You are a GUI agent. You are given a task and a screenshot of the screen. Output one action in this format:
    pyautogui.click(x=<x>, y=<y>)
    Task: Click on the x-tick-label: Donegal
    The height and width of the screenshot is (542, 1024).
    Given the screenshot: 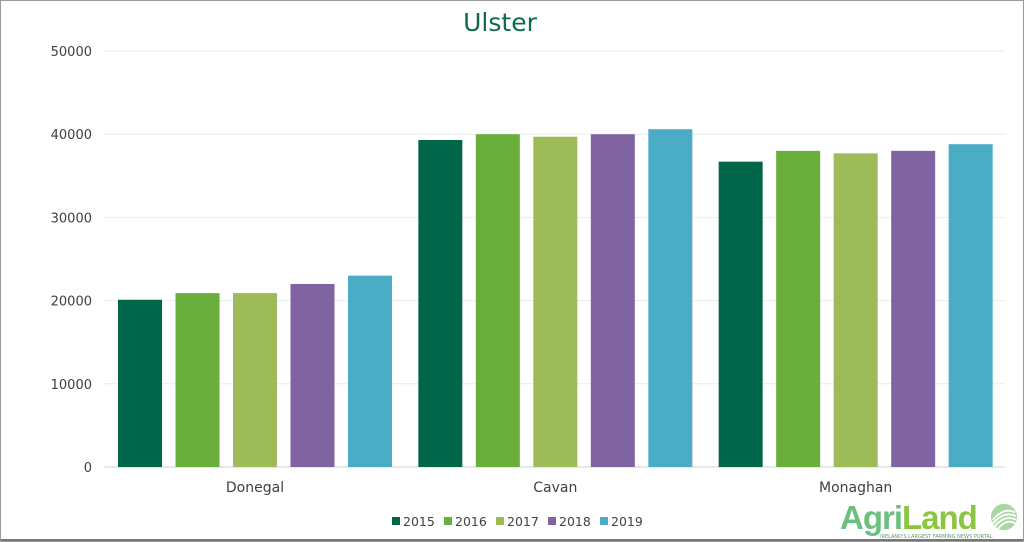 What is the action you would take?
    pyautogui.click(x=255, y=488)
    